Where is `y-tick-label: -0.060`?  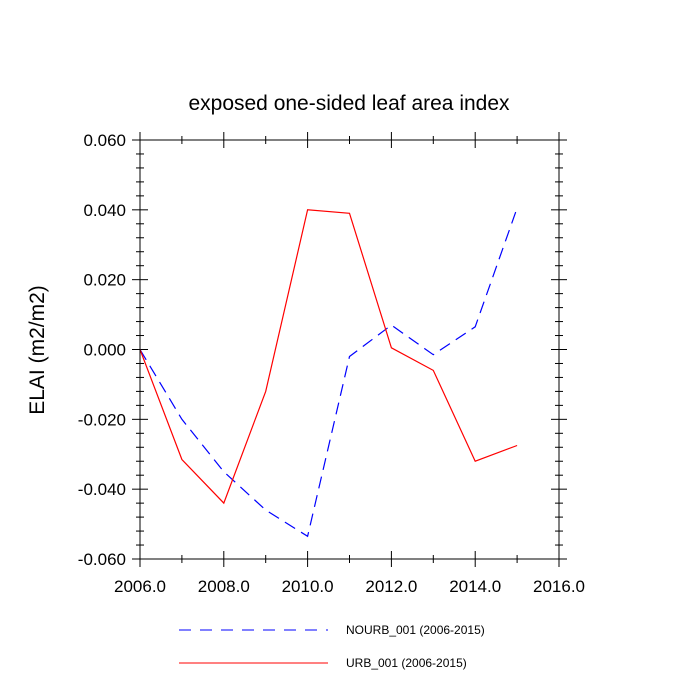 y-tick-label: -0.060 is located at coordinates (102, 559).